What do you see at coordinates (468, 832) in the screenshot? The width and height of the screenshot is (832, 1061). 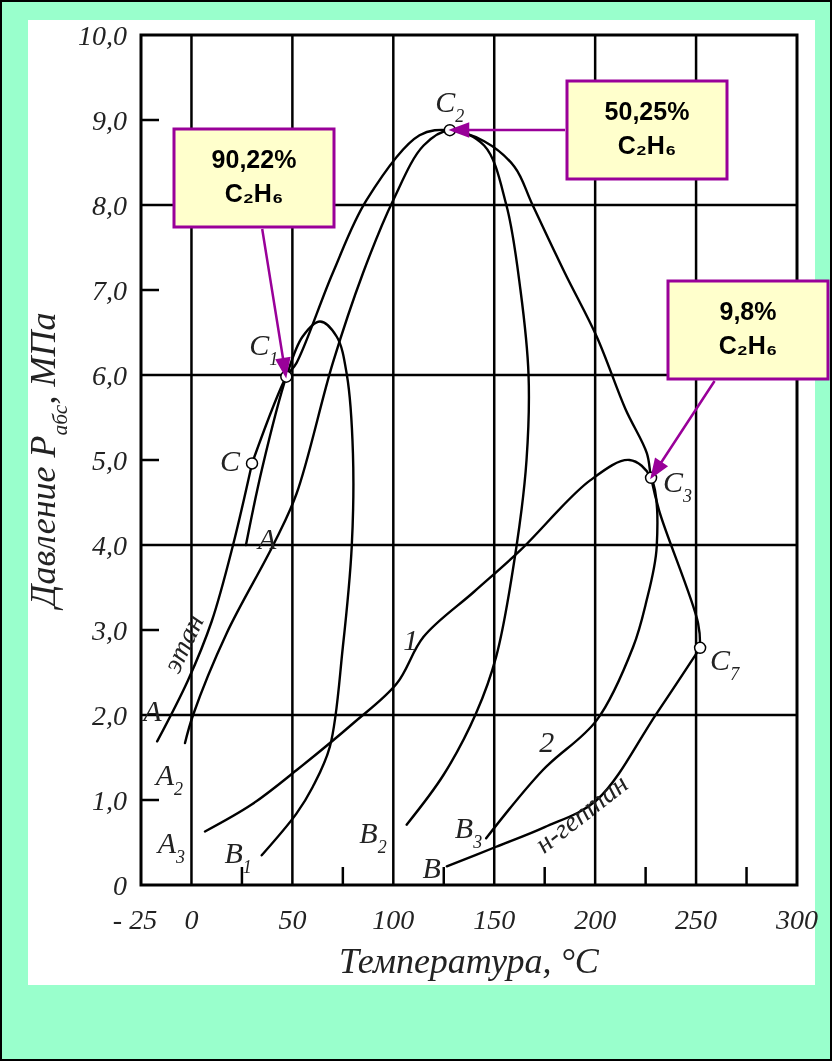 I see `annotation: B$_{3}$` at bounding box center [468, 832].